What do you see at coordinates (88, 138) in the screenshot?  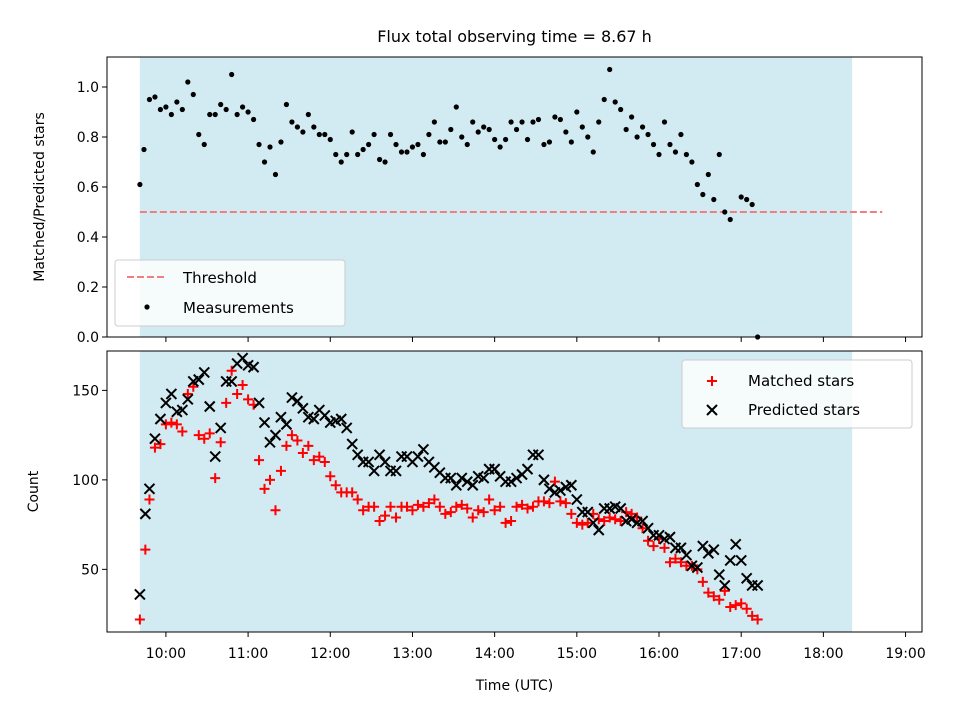 I see `y-tick-label: 0.8` at bounding box center [88, 138].